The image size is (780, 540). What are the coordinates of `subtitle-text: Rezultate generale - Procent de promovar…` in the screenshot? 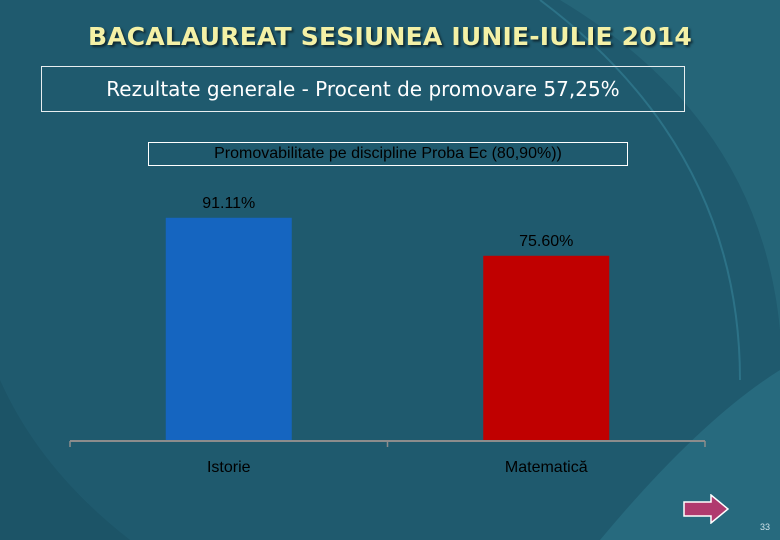 It's located at (363, 89).